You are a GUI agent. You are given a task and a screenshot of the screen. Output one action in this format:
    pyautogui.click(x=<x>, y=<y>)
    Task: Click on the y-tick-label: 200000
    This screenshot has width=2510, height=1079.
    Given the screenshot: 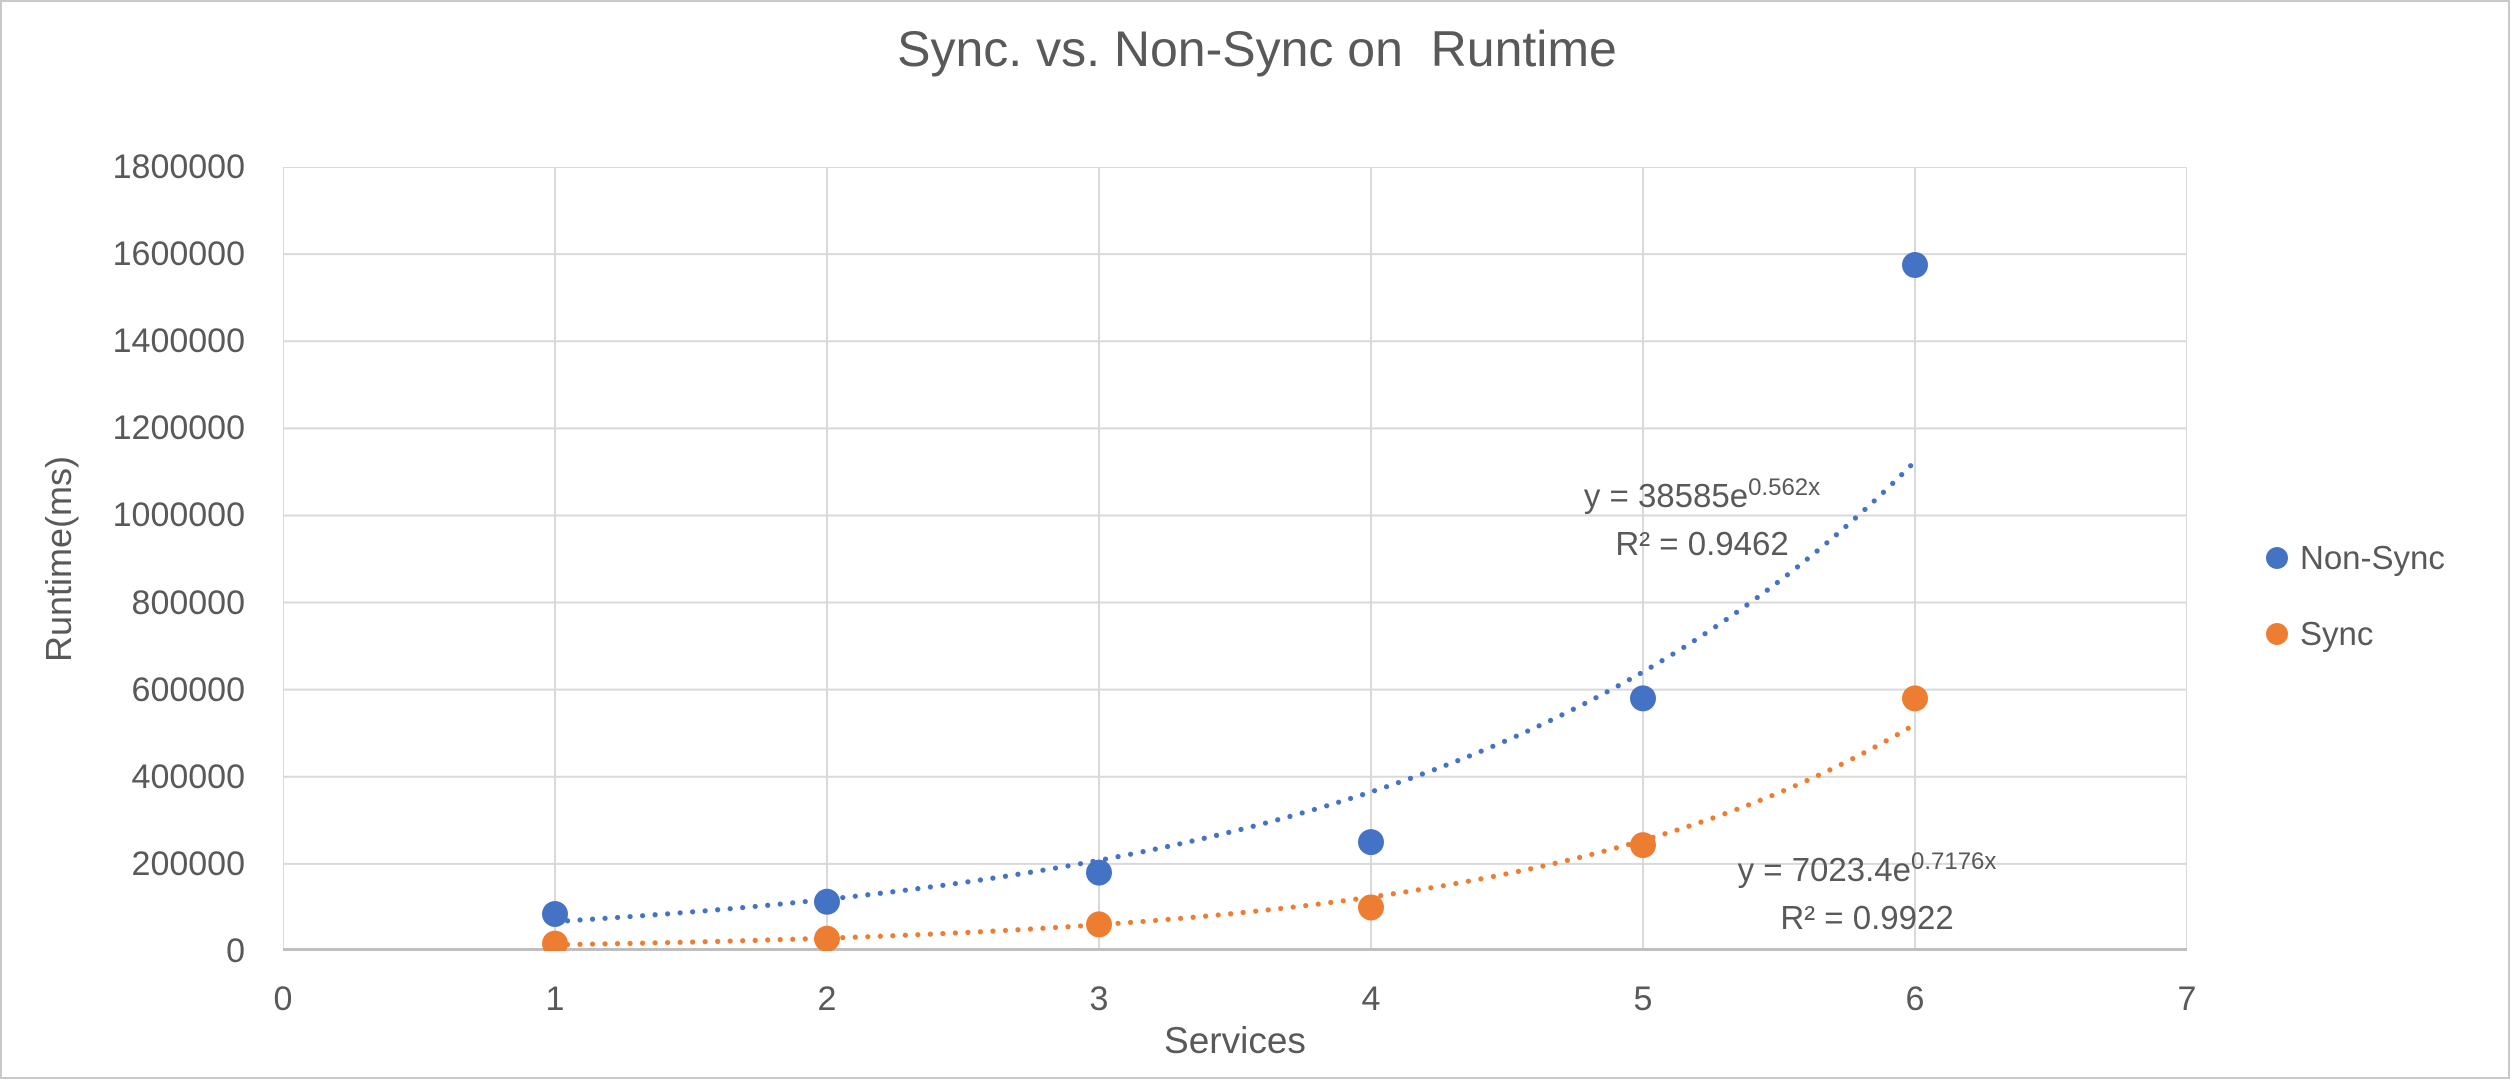 What is the action you would take?
    pyautogui.click(x=188, y=863)
    